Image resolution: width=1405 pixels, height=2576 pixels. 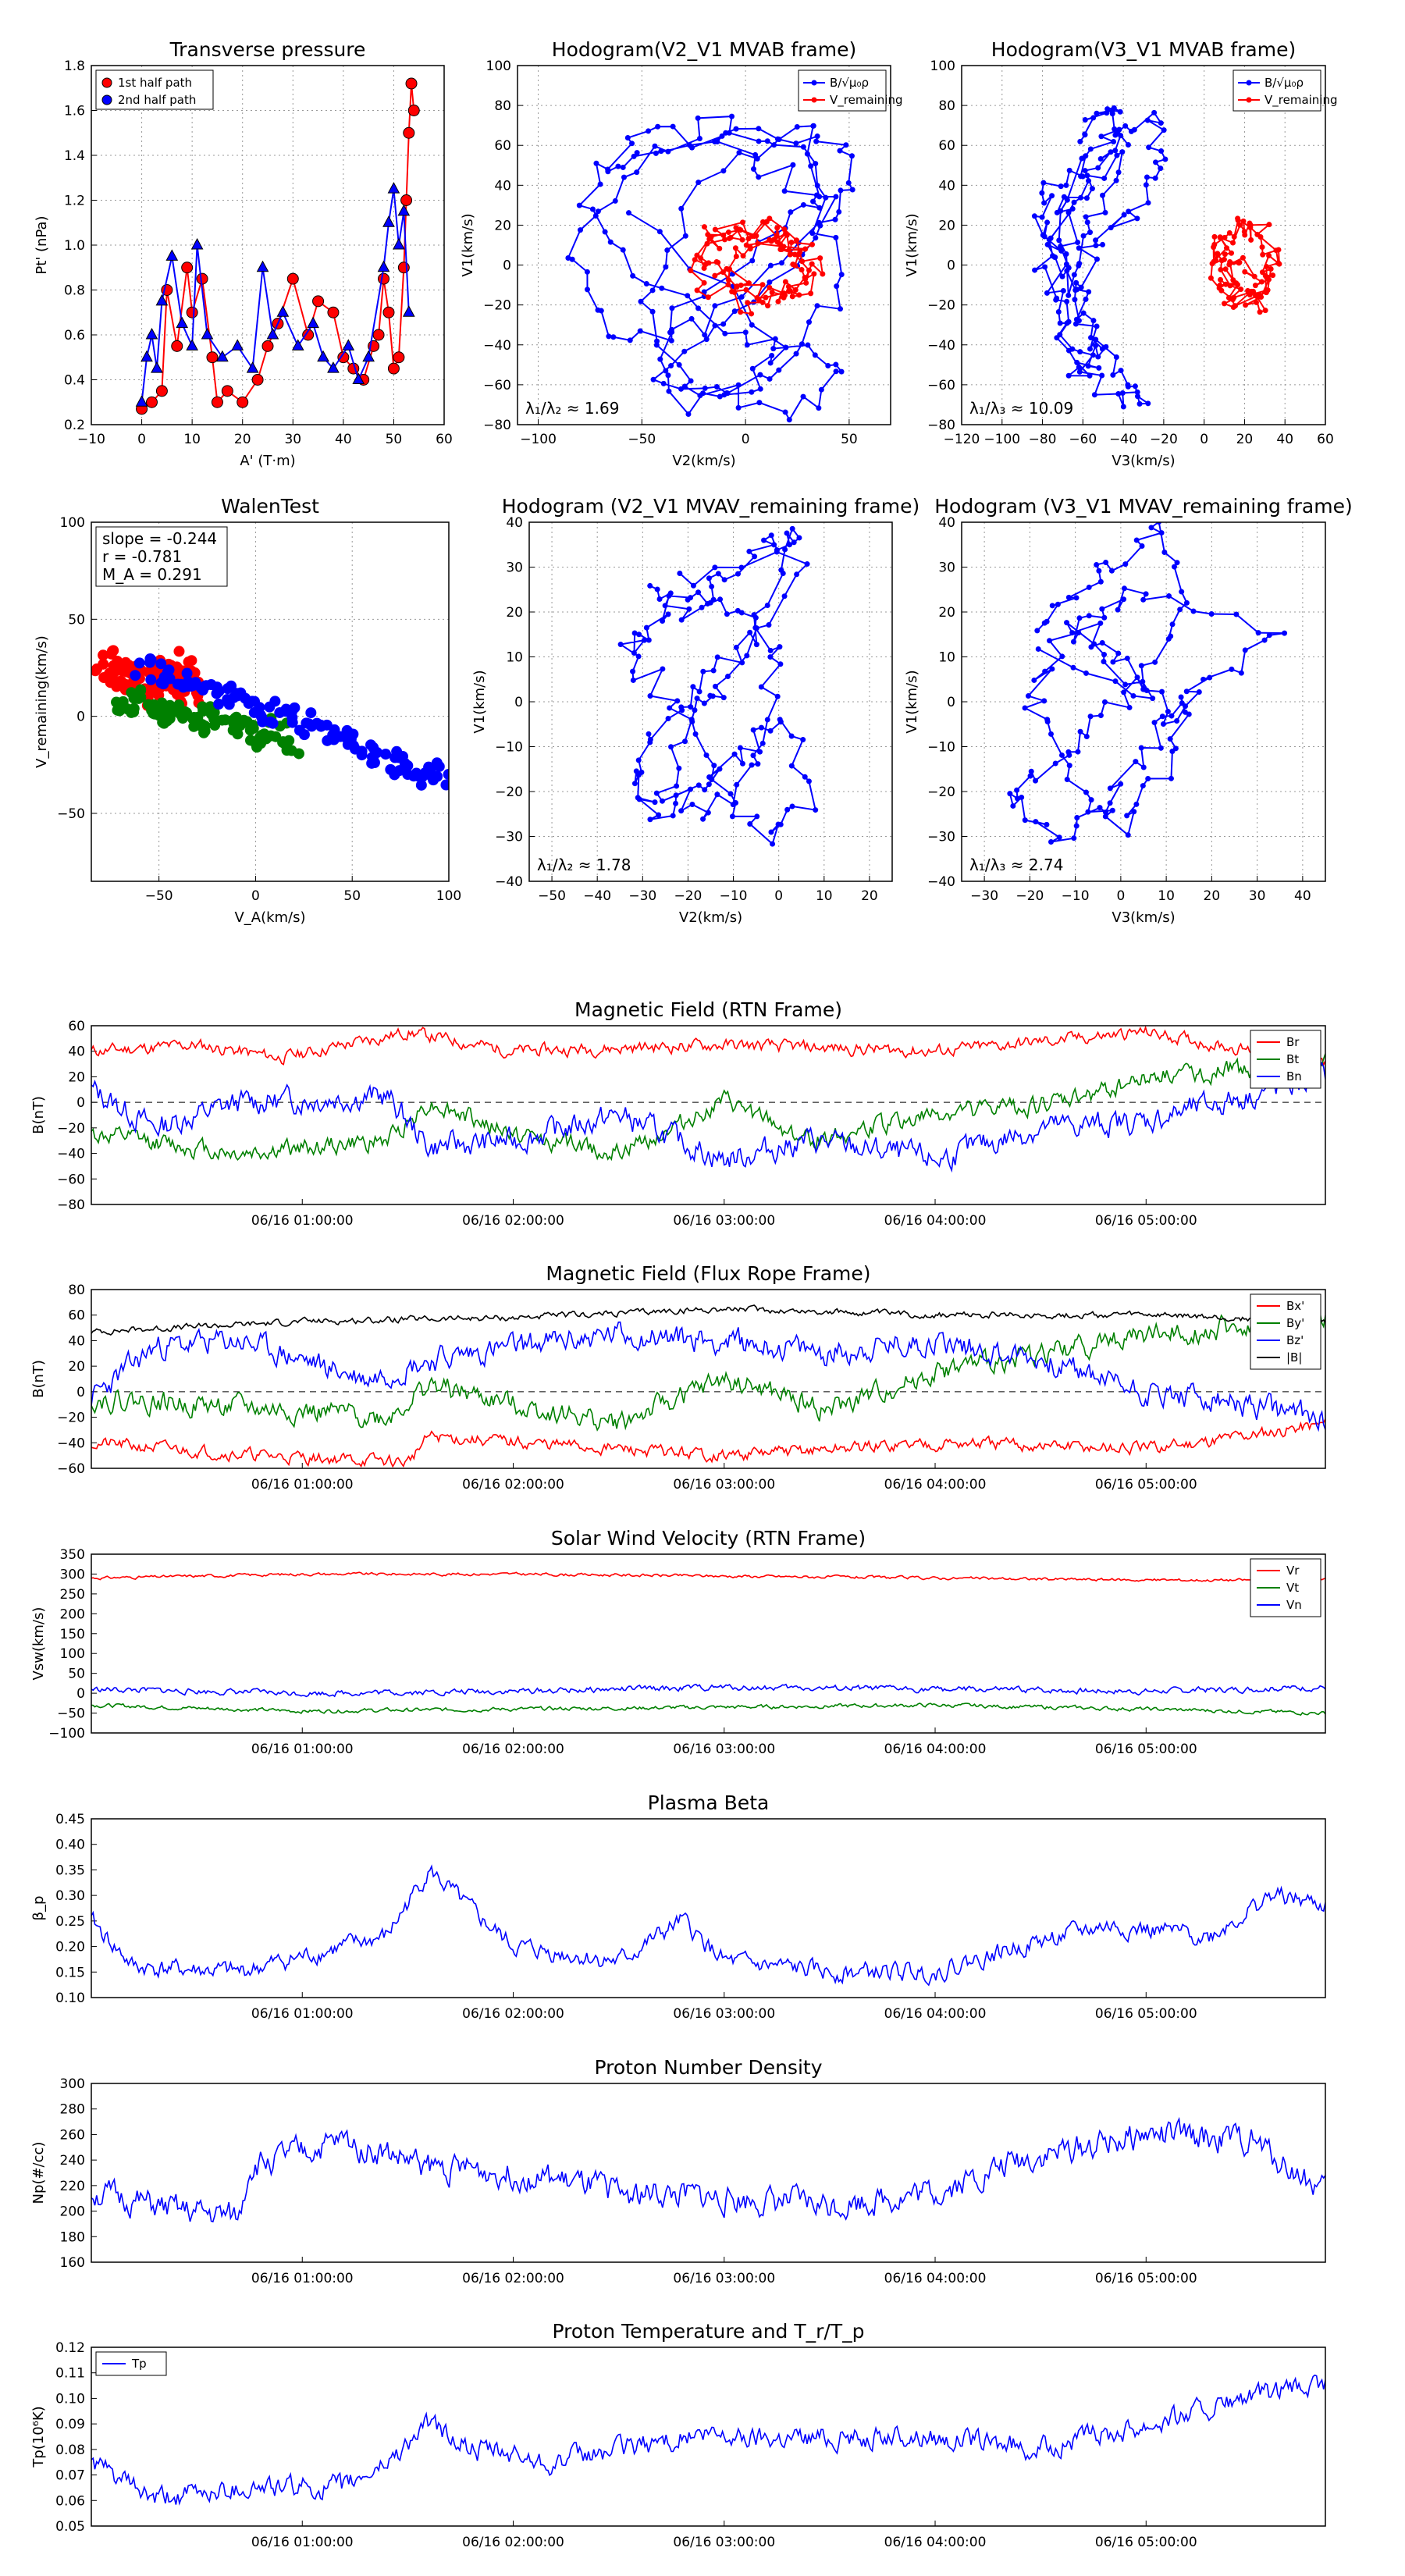 I want to click on legend-marker, so click(x=1249, y=83).